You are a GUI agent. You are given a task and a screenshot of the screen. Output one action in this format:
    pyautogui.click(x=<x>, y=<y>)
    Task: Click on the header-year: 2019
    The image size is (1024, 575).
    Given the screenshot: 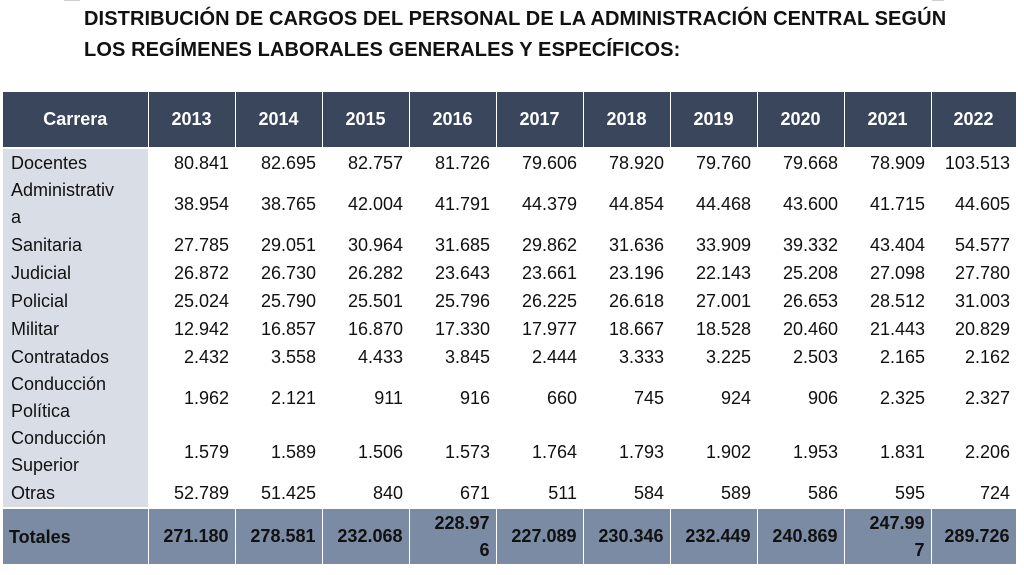 What is the action you would take?
    pyautogui.click(x=714, y=120)
    